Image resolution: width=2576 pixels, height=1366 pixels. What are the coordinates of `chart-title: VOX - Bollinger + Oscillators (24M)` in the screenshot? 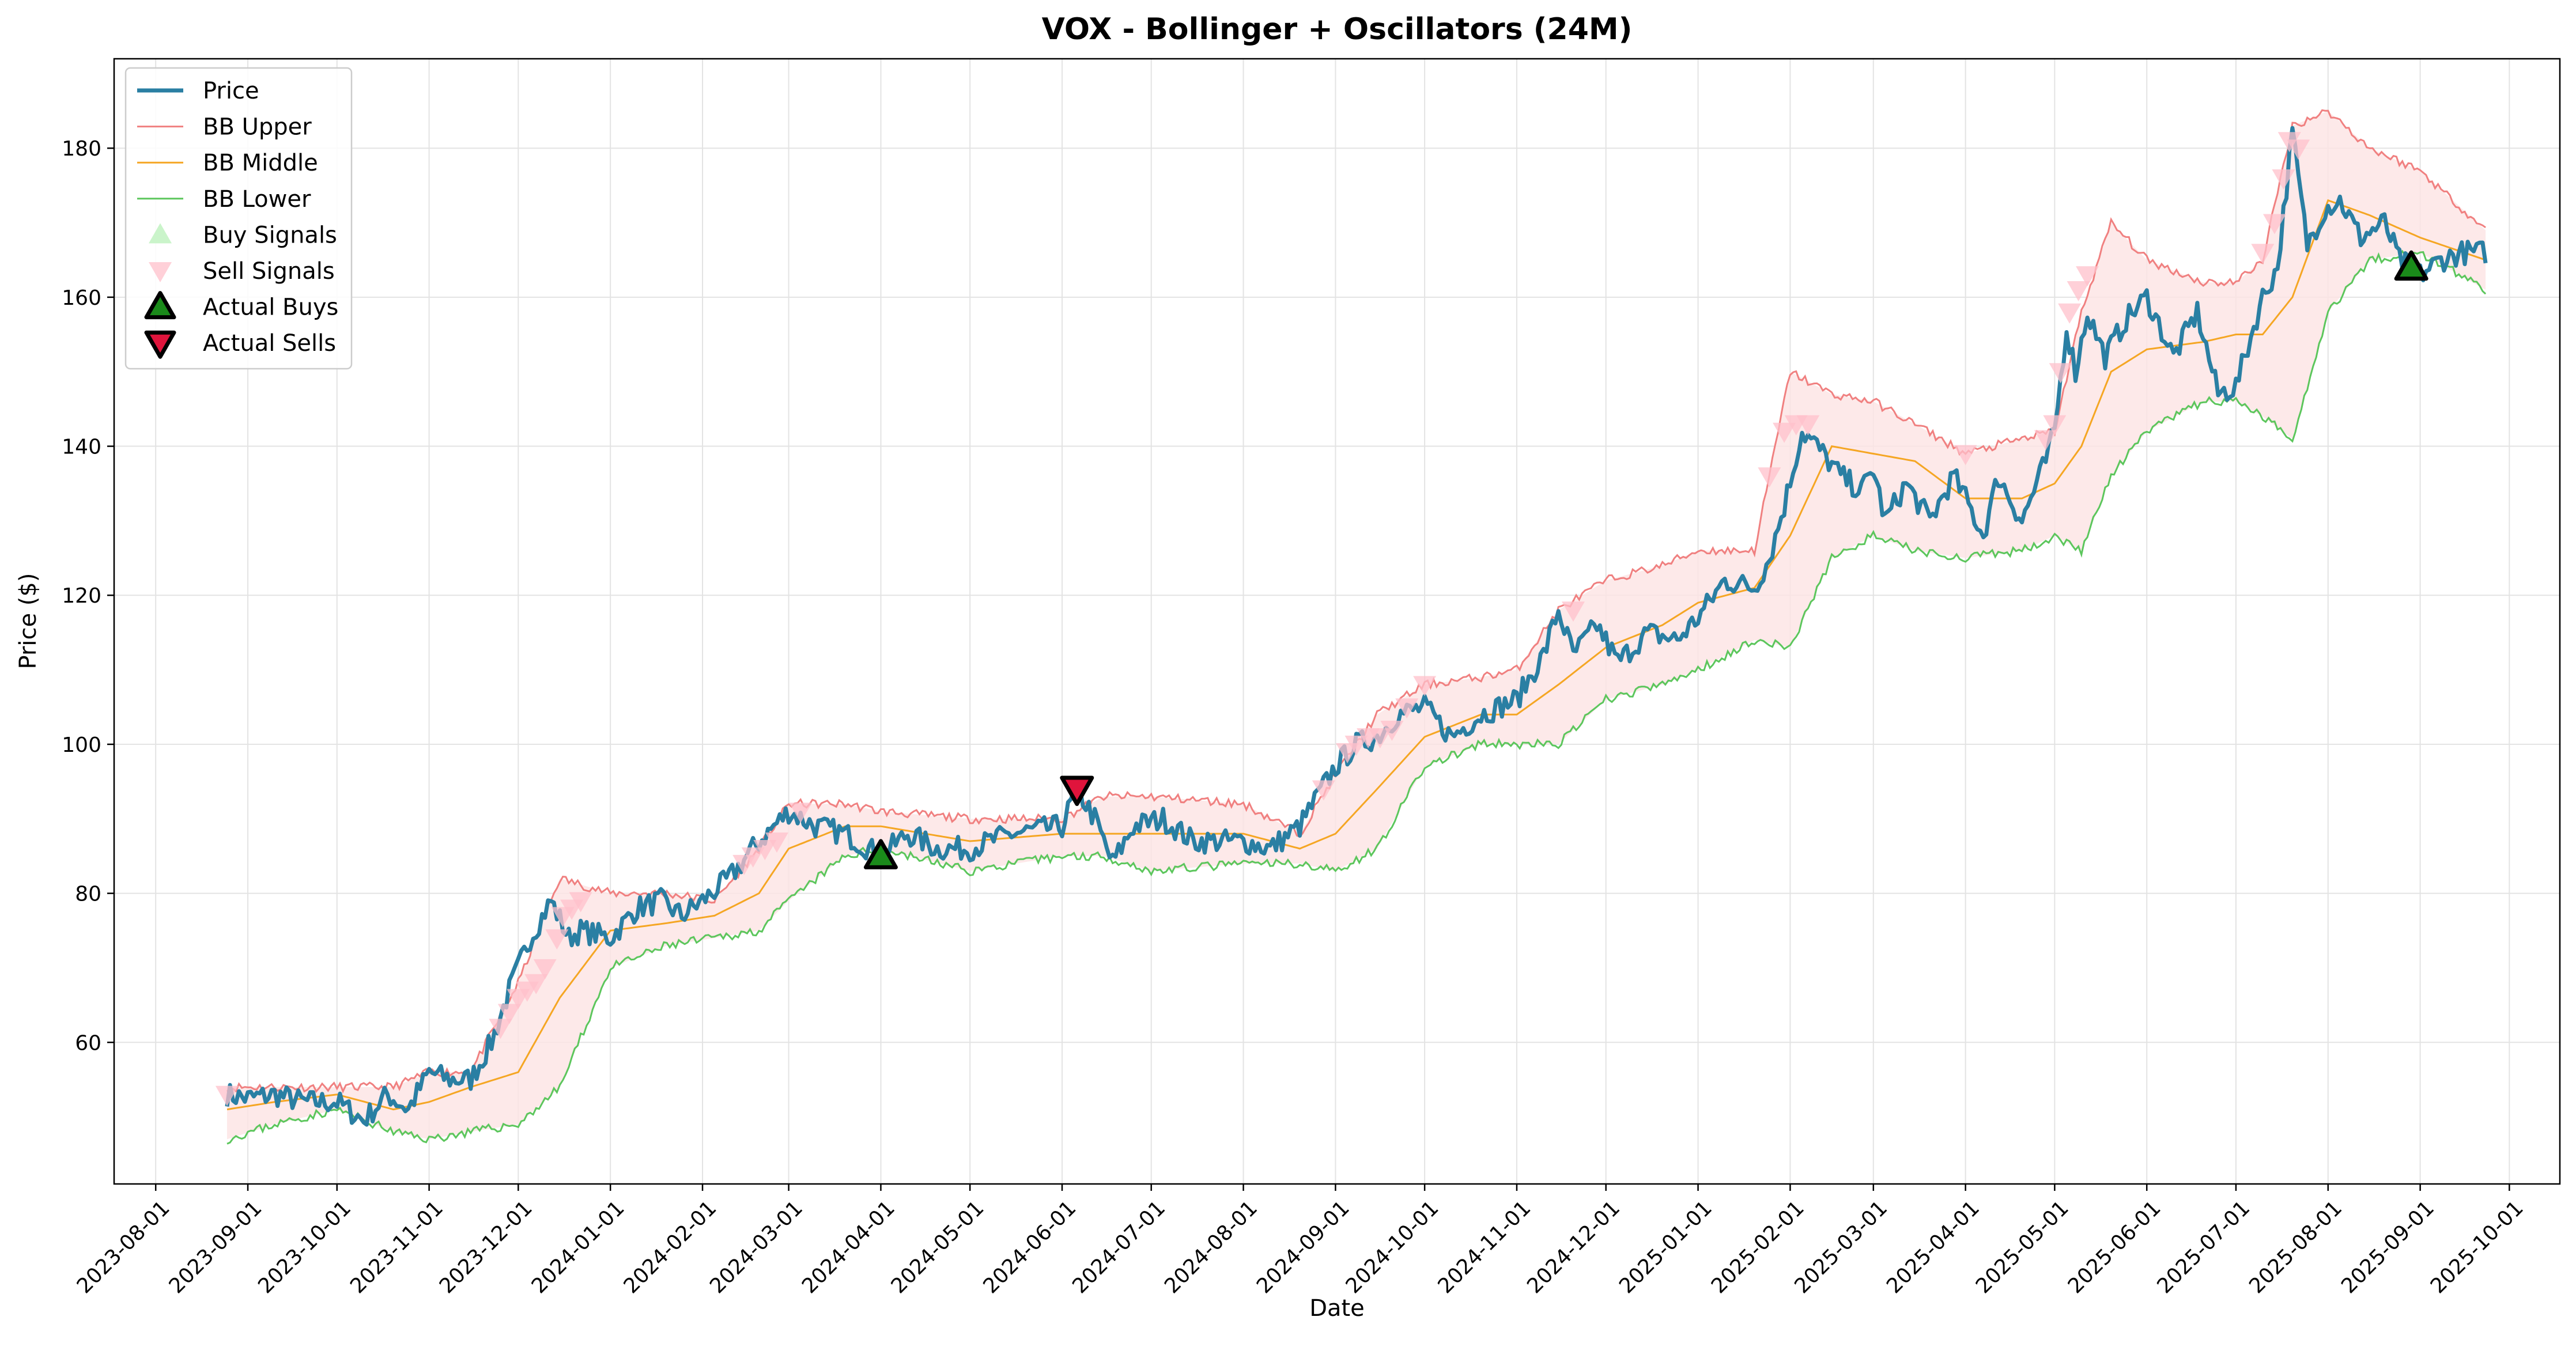 It's located at (1337, 29).